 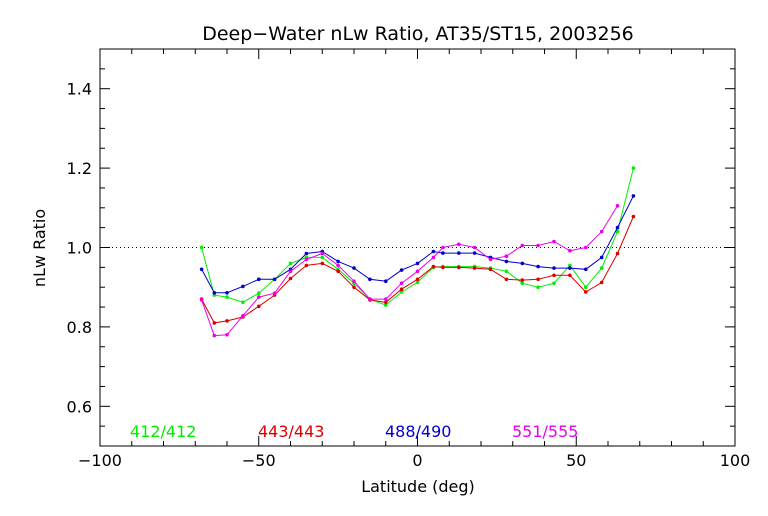 I want to click on y-tick-label: 0.8, so click(x=79, y=327).